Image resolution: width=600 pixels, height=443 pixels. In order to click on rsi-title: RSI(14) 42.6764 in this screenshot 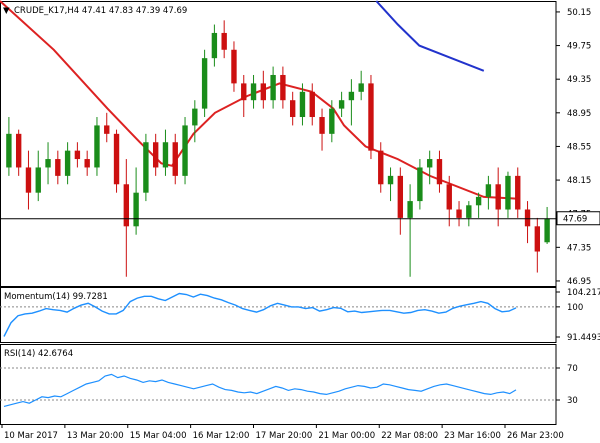, I will do `click(38, 354)`.